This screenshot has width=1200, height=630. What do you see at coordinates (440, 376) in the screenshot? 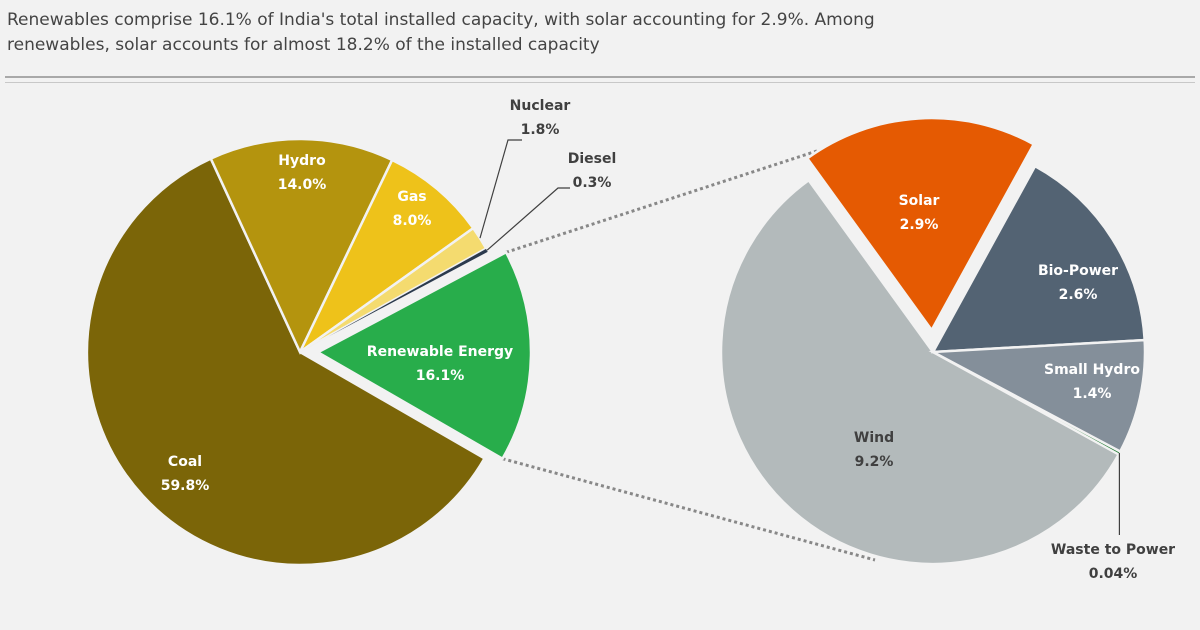
I see `label-value: 16.1%` at bounding box center [440, 376].